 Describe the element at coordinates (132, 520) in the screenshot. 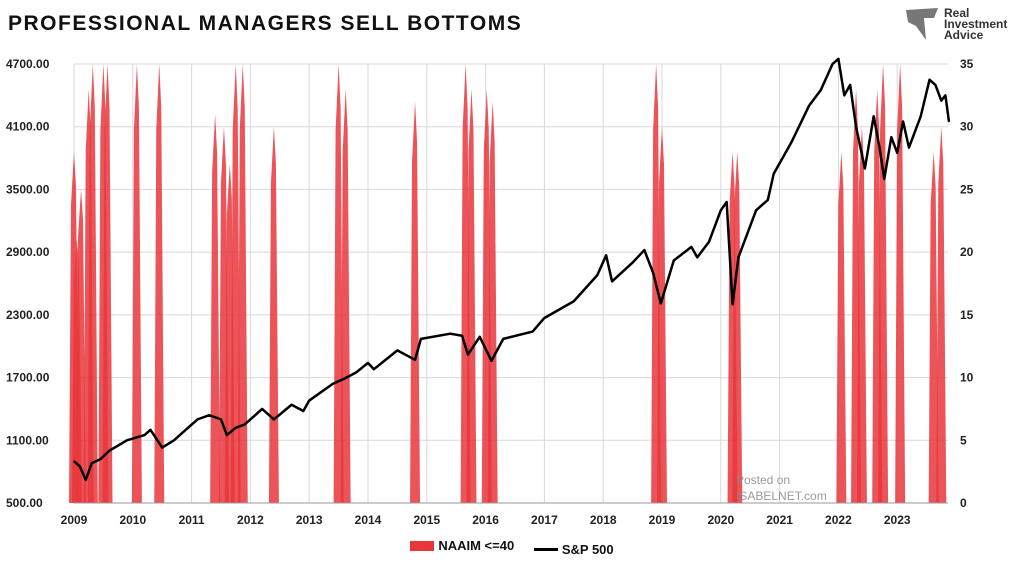

I see `x-tick-label: 2010` at that location.